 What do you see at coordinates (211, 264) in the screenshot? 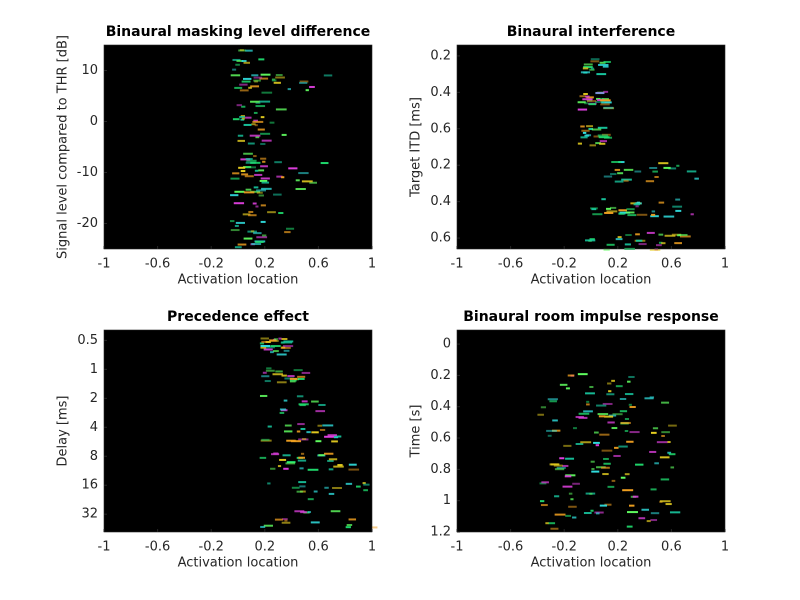
I see `x-tick-label: -0.2` at bounding box center [211, 264].